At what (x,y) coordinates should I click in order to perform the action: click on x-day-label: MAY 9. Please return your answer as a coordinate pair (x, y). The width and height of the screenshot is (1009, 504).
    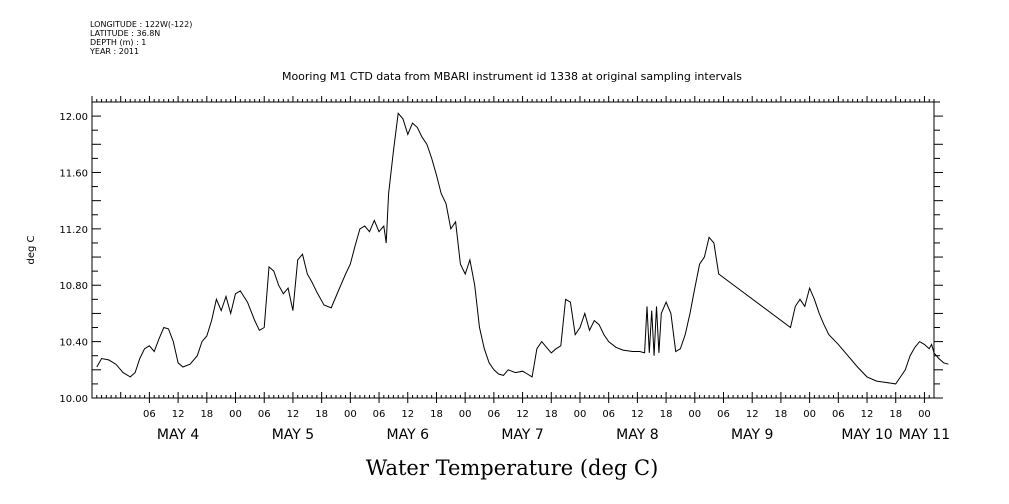
    Looking at the image, I should click on (752, 435).